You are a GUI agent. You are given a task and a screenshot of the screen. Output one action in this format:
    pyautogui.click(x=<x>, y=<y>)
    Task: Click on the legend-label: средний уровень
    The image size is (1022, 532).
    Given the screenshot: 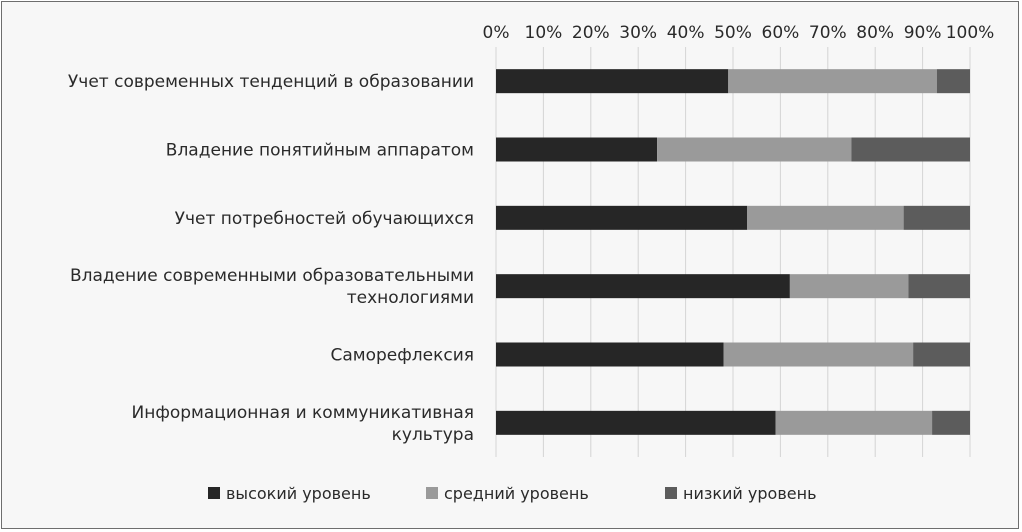 What is the action you would take?
    pyautogui.click(x=516, y=493)
    